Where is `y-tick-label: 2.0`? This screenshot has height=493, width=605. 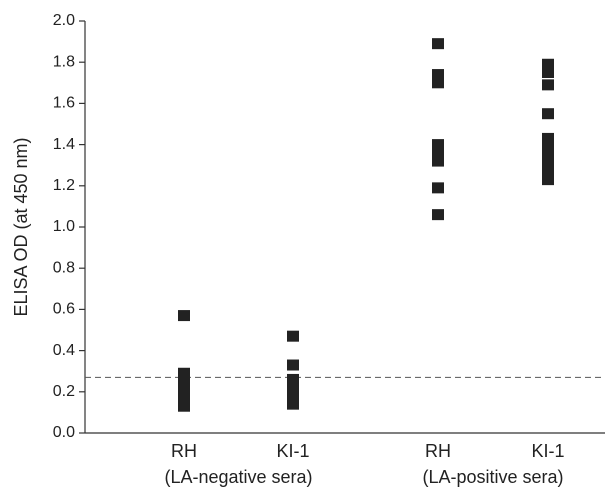 y-tick-label: 2.0 is located at coordinates (64, 20).